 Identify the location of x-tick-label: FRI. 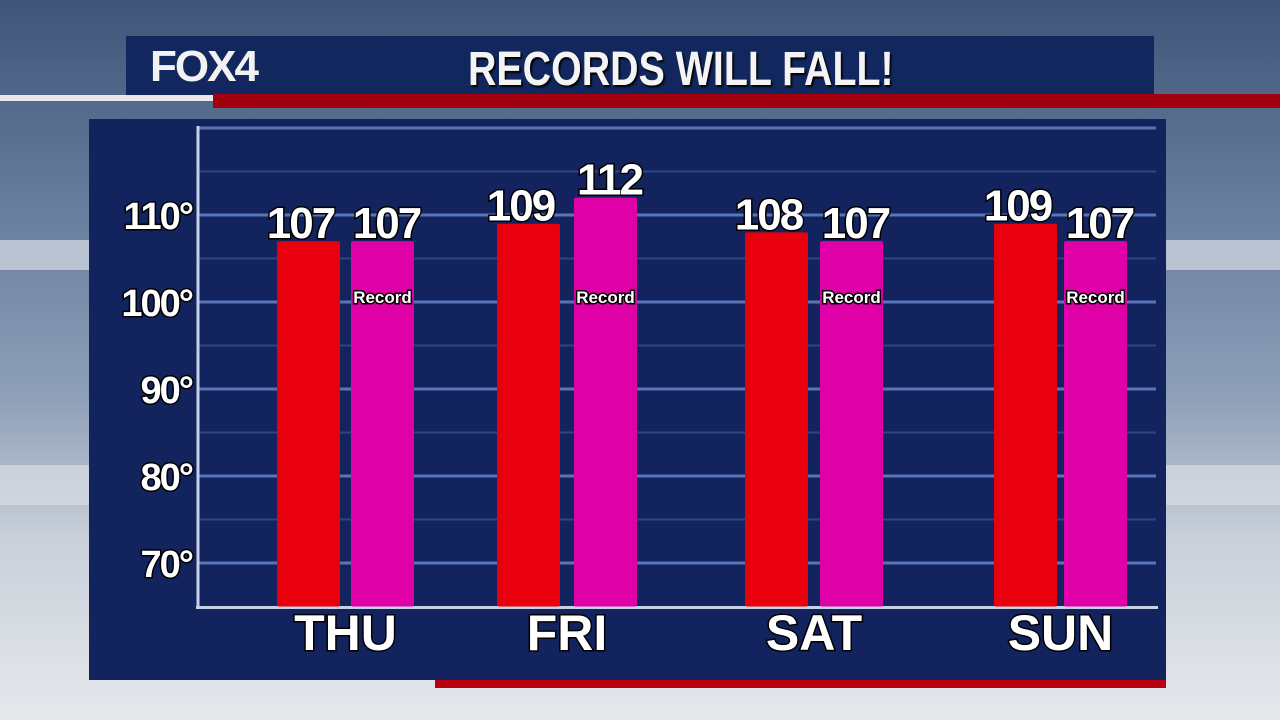
(567, 633).